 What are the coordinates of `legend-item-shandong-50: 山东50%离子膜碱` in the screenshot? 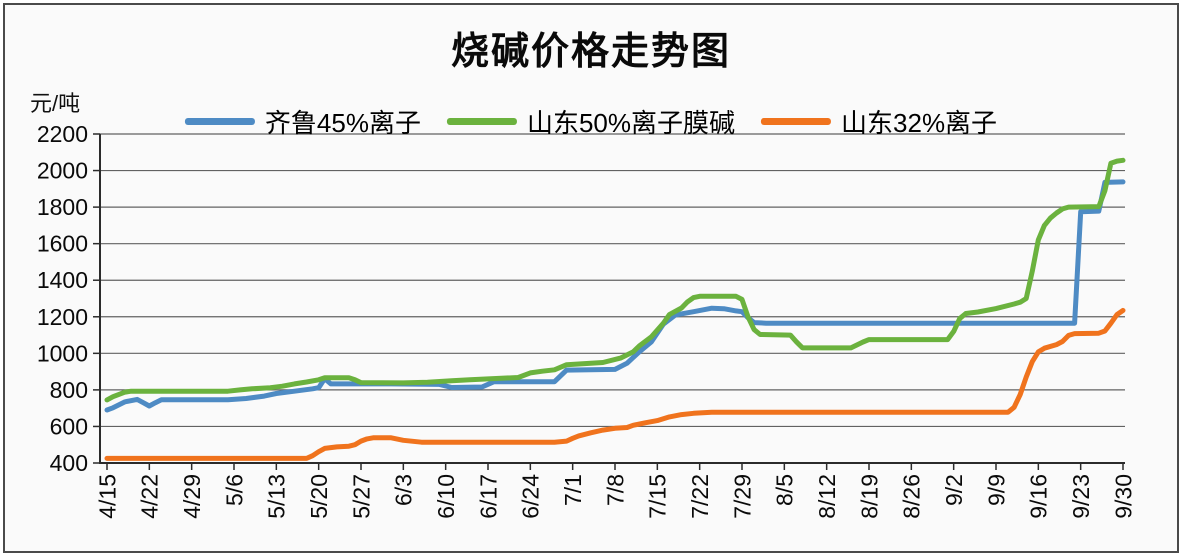 It's located at (591, 121).